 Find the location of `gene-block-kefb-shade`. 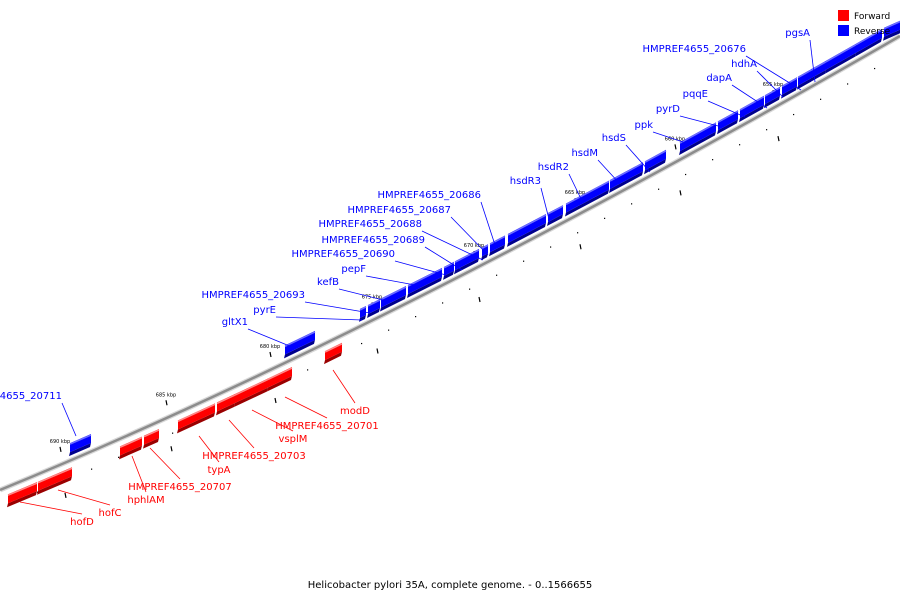

gene-block-kefb-shade is located at coordinates (393, 303).